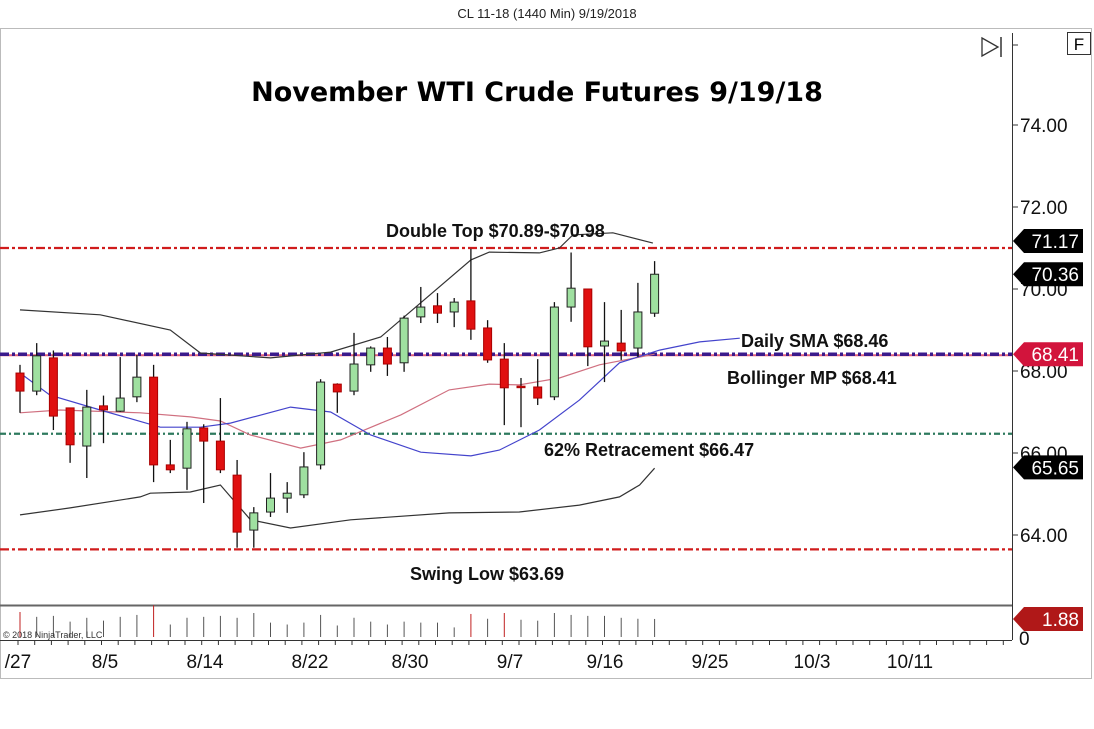 This screenshot has width=1094, height=729. Describe the element at coordinates (495, 231) in the screenshot. I see `double-top-label: Double Top $70.89-$70.98` at that location.